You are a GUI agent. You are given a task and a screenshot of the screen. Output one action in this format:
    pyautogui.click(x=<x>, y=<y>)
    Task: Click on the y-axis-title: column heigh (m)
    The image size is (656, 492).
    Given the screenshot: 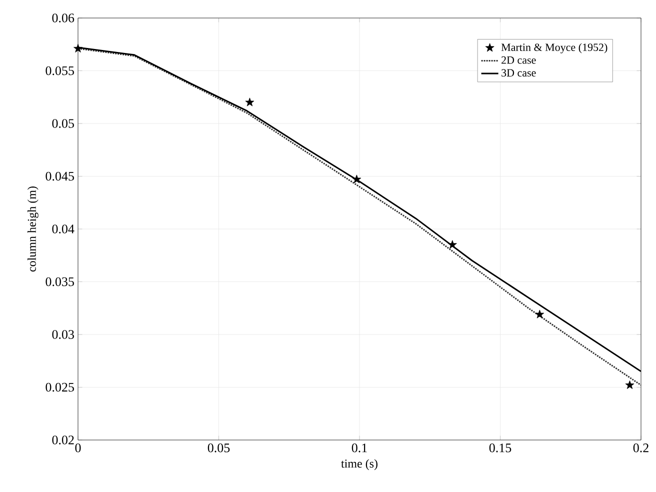 What is the action you would take?
    pyautogui.click(x=32, y=229)
    